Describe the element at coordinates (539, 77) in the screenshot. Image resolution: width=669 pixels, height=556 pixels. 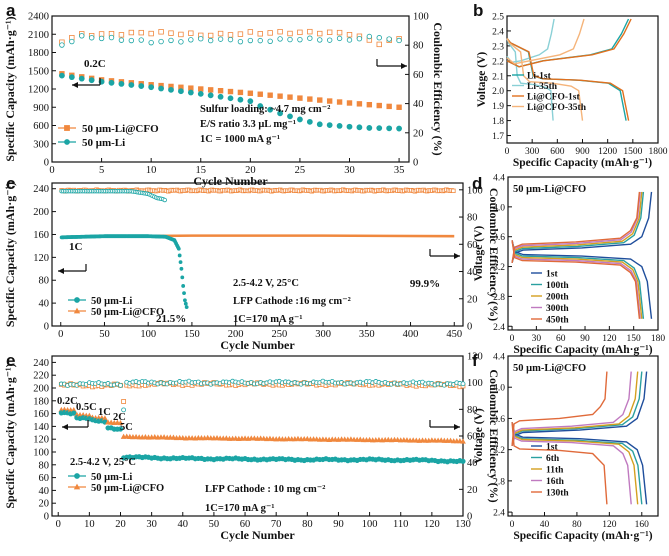
I see `legend-label: Li-1st` at that location.